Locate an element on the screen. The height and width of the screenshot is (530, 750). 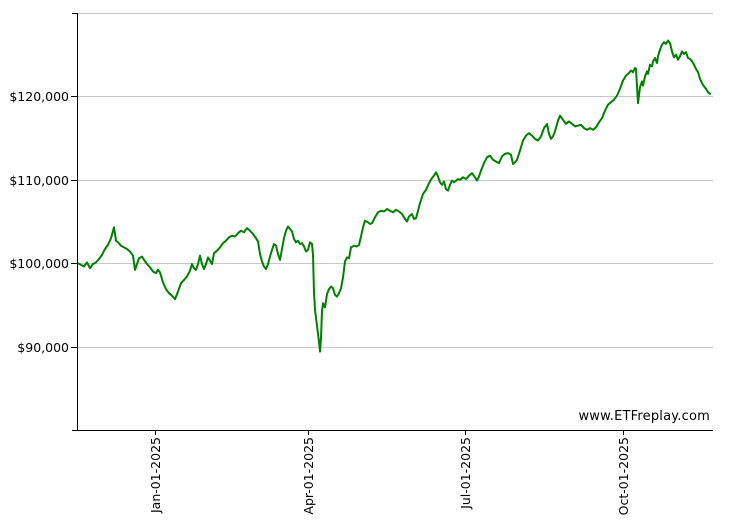
x-axis-label: Jul-01-2025 is located at coordinates (465, 473).